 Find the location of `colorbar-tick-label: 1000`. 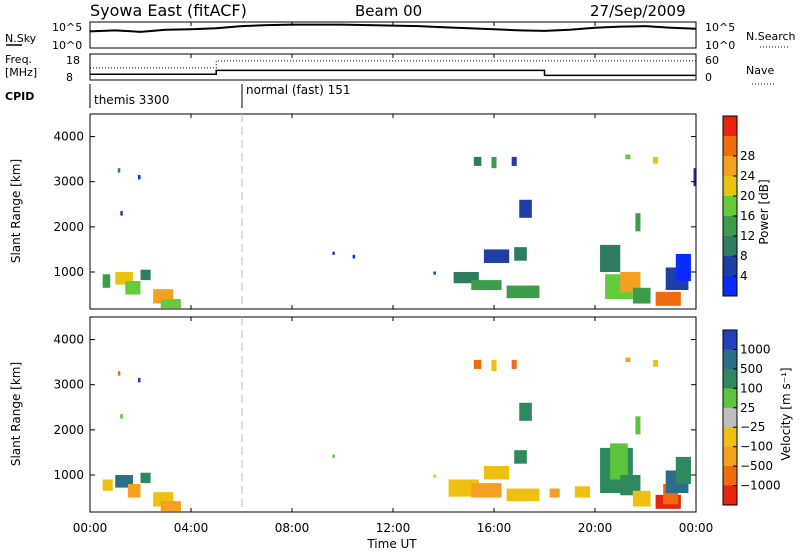

colorbar-tick-label: 1000 is located at coordinates (755, 349).